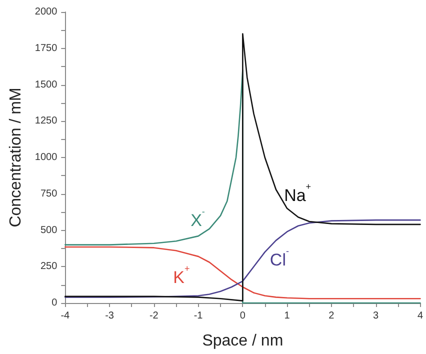 The width and height of the screenshot is (426, 354). Describe the element at coordinates (243, 341) in the screenshot. I see `x-axis-title: Space / nm` at that location.